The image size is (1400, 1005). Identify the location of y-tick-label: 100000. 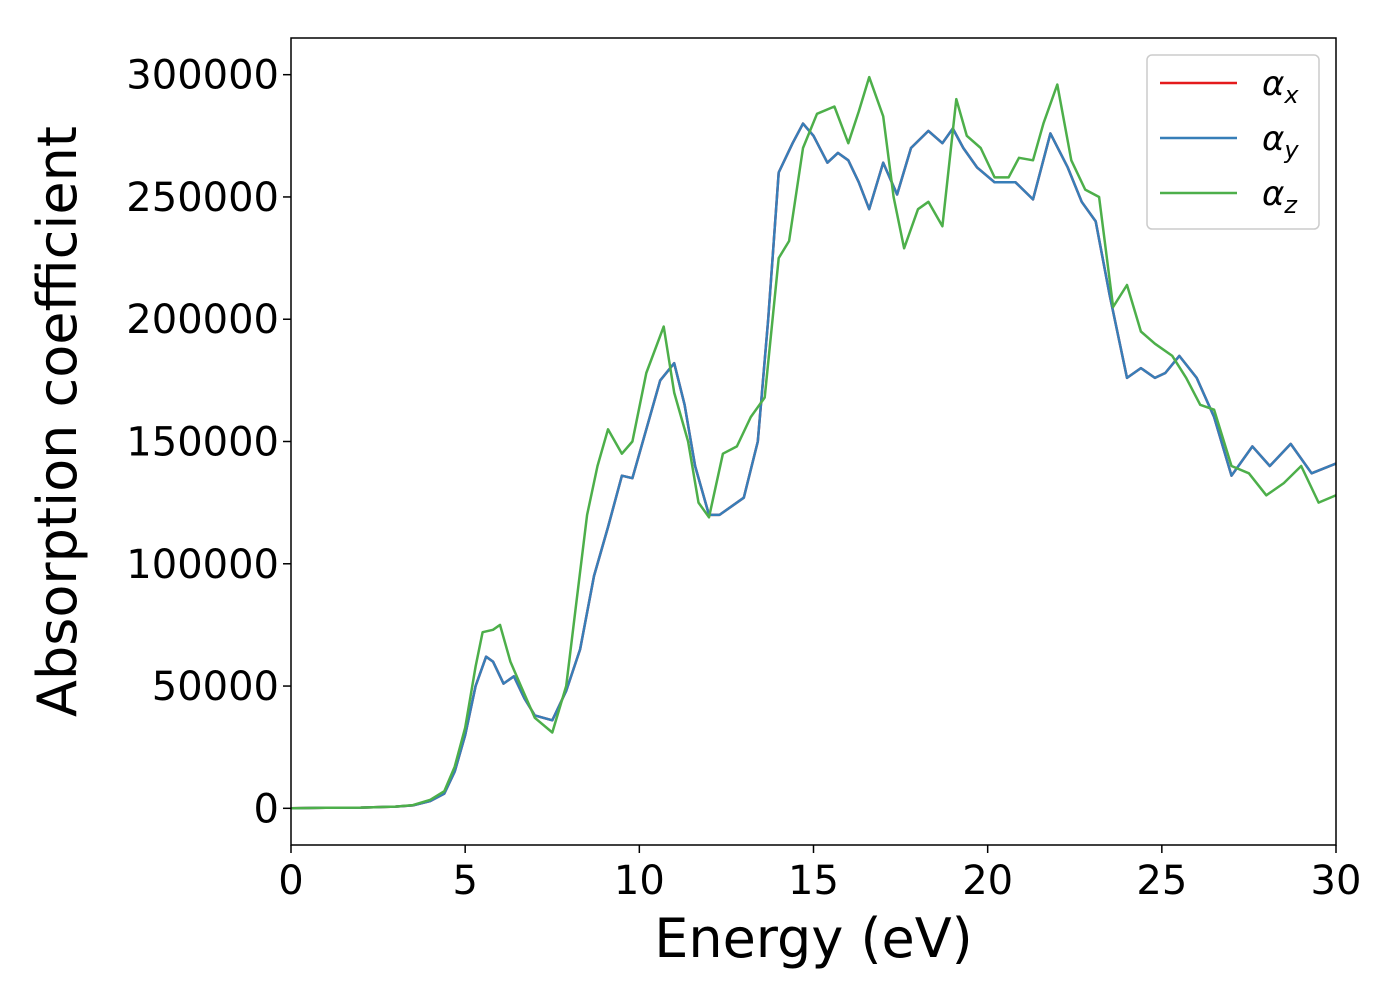
(202, 565).